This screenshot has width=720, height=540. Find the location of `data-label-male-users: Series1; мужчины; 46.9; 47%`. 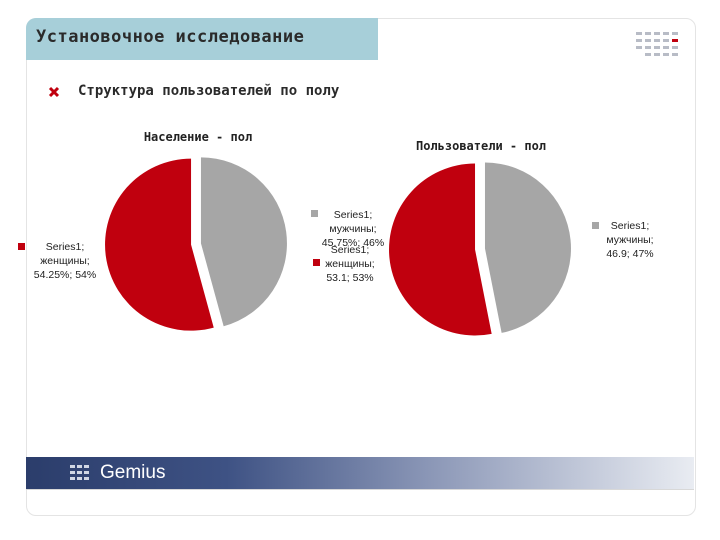

data-label-male-users: Series1; мужчины; 46.9; 47% is located at coordinates (630, 240).